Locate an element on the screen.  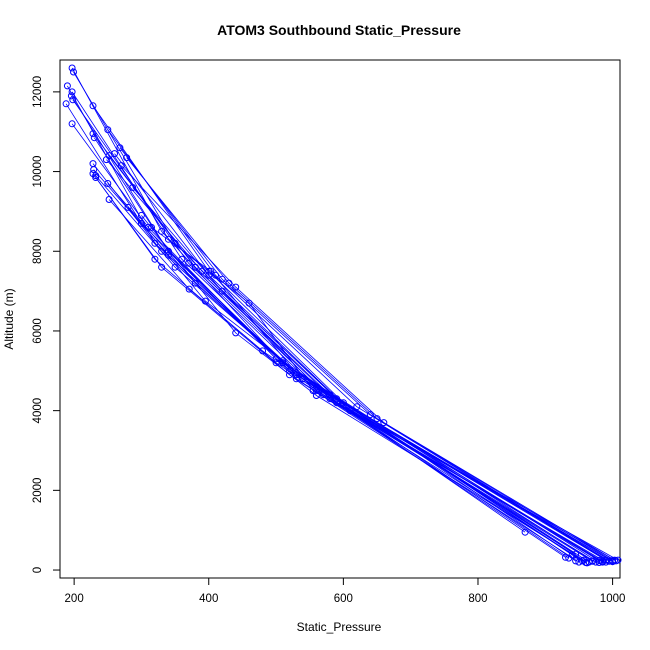
y-tick-label: 0 is located at coordinates (38, 570).